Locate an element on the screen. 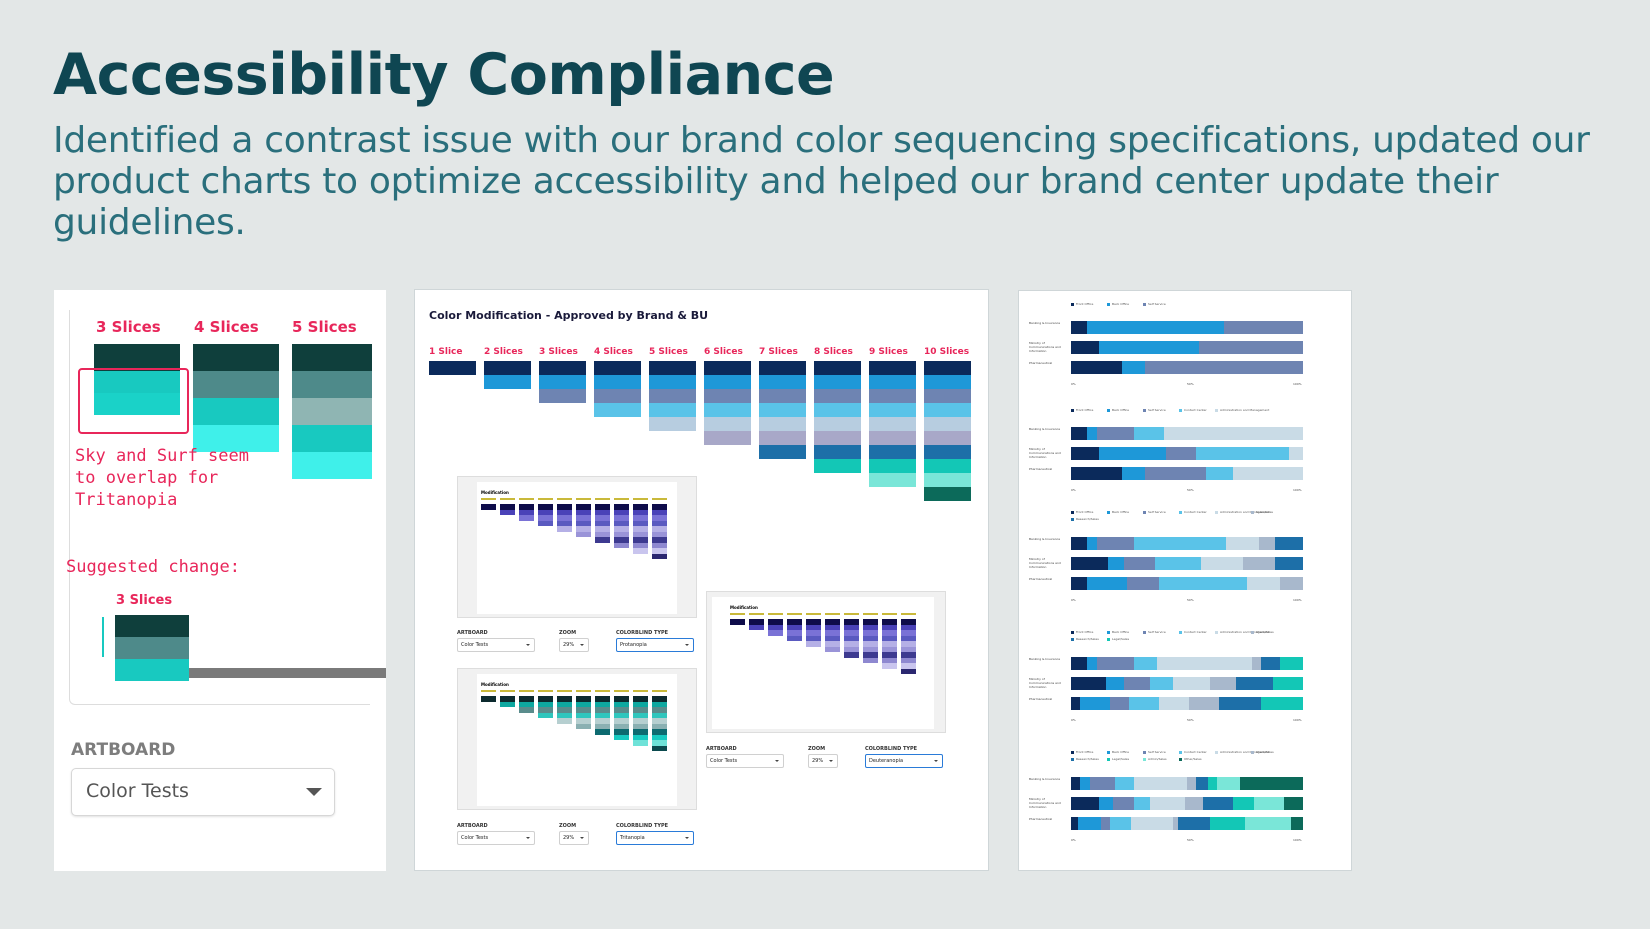 The height and width of the screenshot is (929, 1650). legend-label: Client/Sales is located at coordinates (1265, 752).